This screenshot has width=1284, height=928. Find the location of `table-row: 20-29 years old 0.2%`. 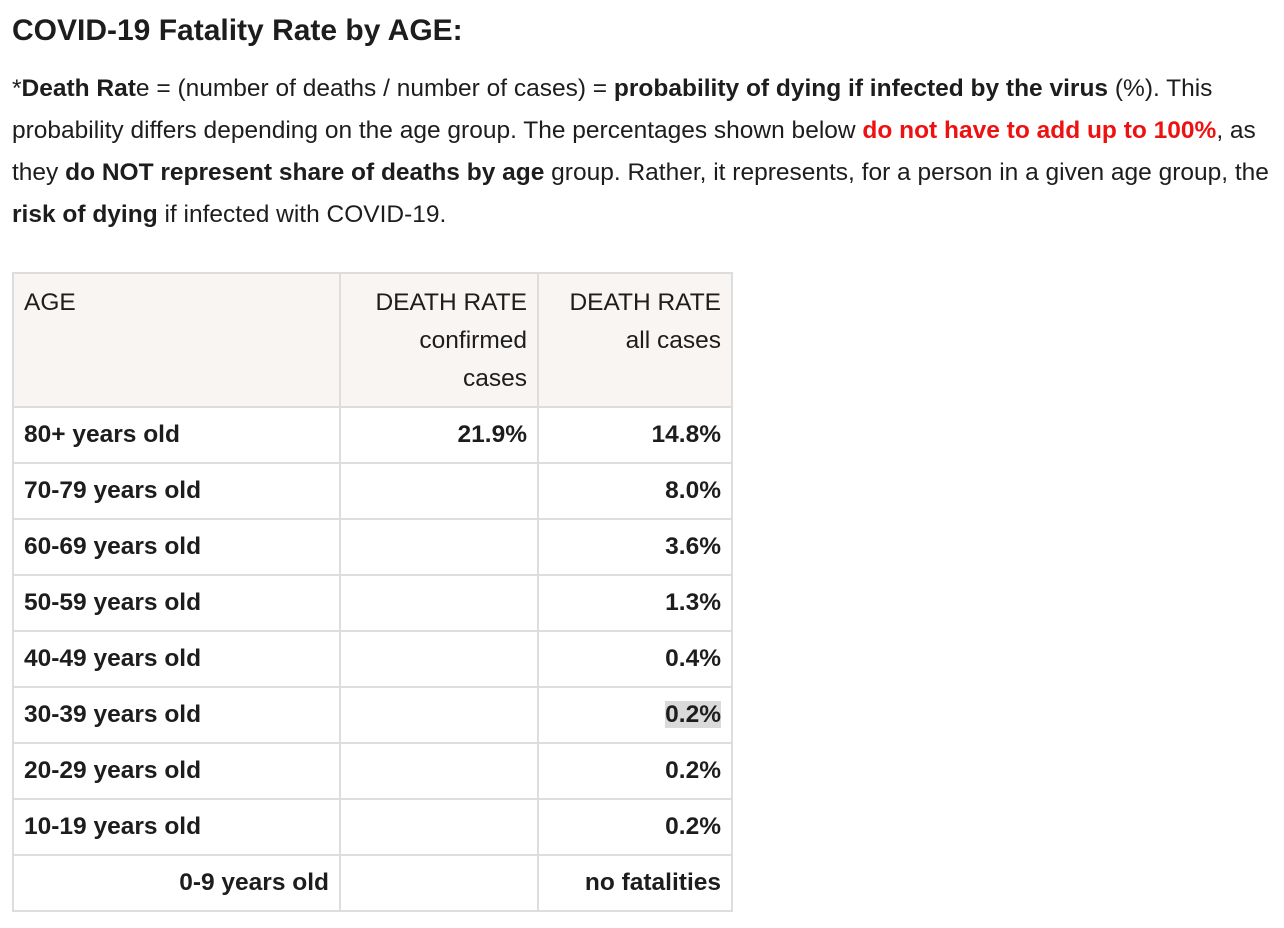

table-row: 20-29 years old 0.2% is located at coordinates (372, 771).